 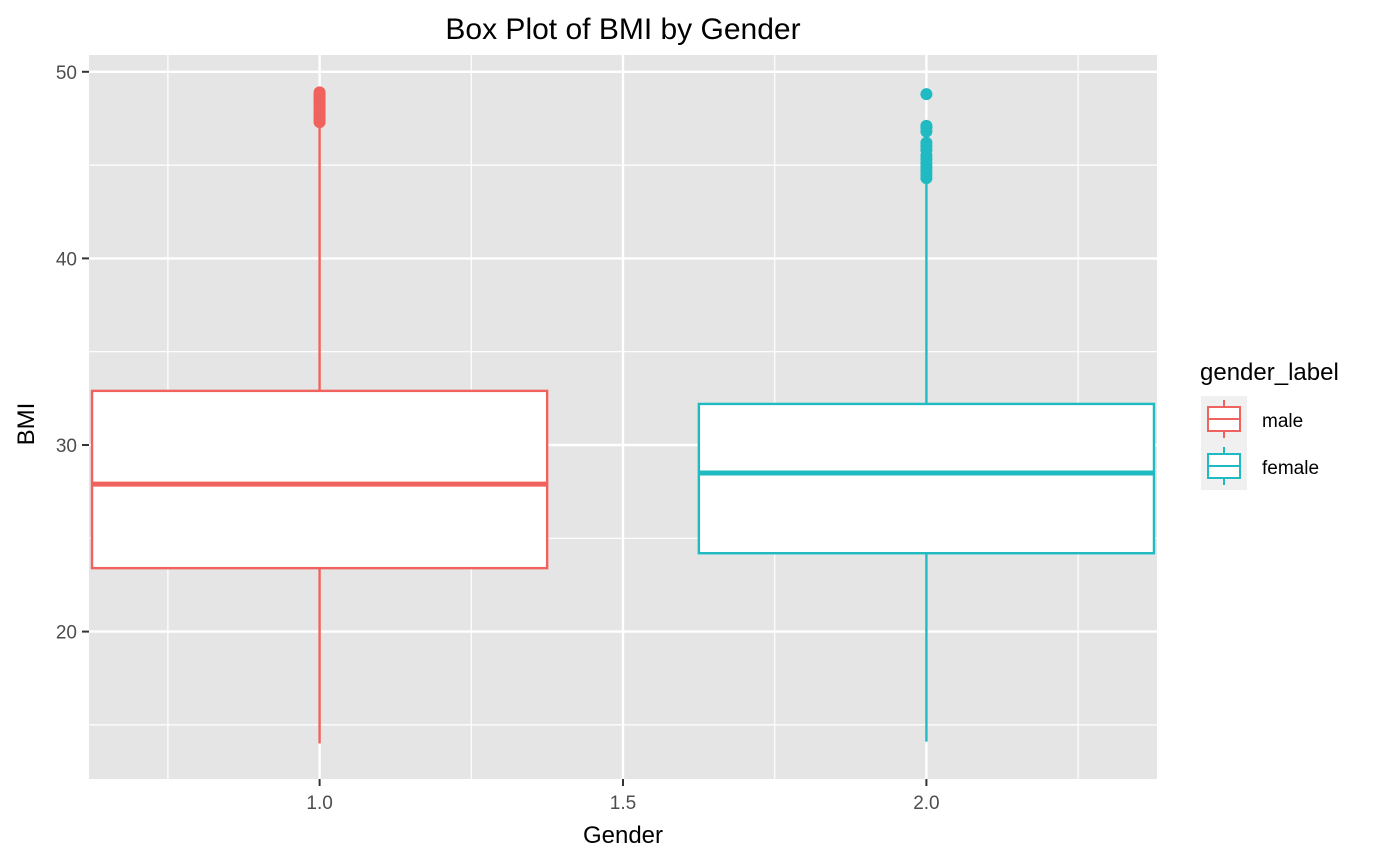 I want to click on legend-label: female, so click(x=1290, y=468).